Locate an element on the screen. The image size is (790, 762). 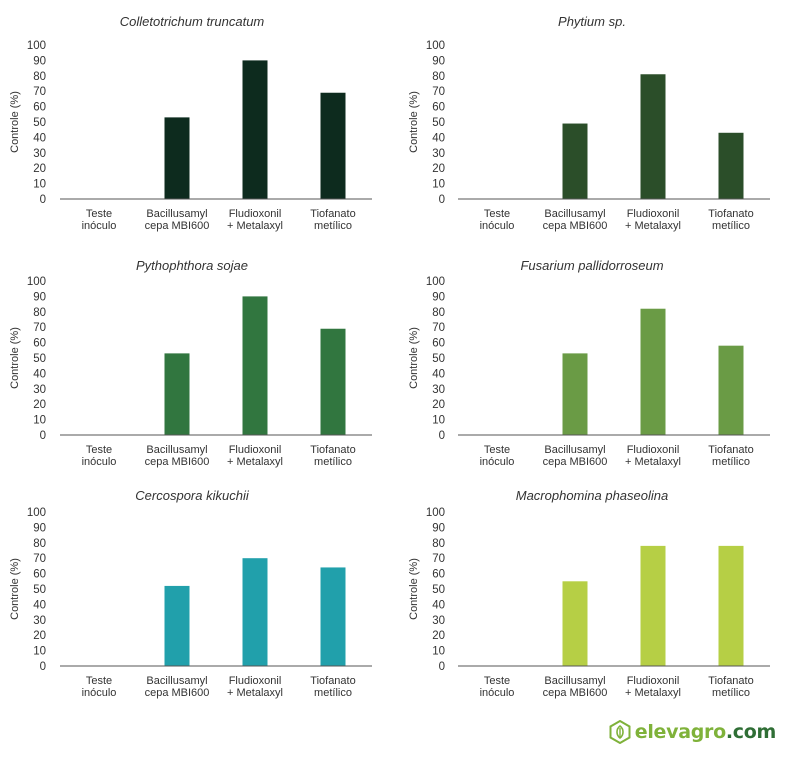
chart-title: Pythophthora sojae is located at coordinates (192, 265).